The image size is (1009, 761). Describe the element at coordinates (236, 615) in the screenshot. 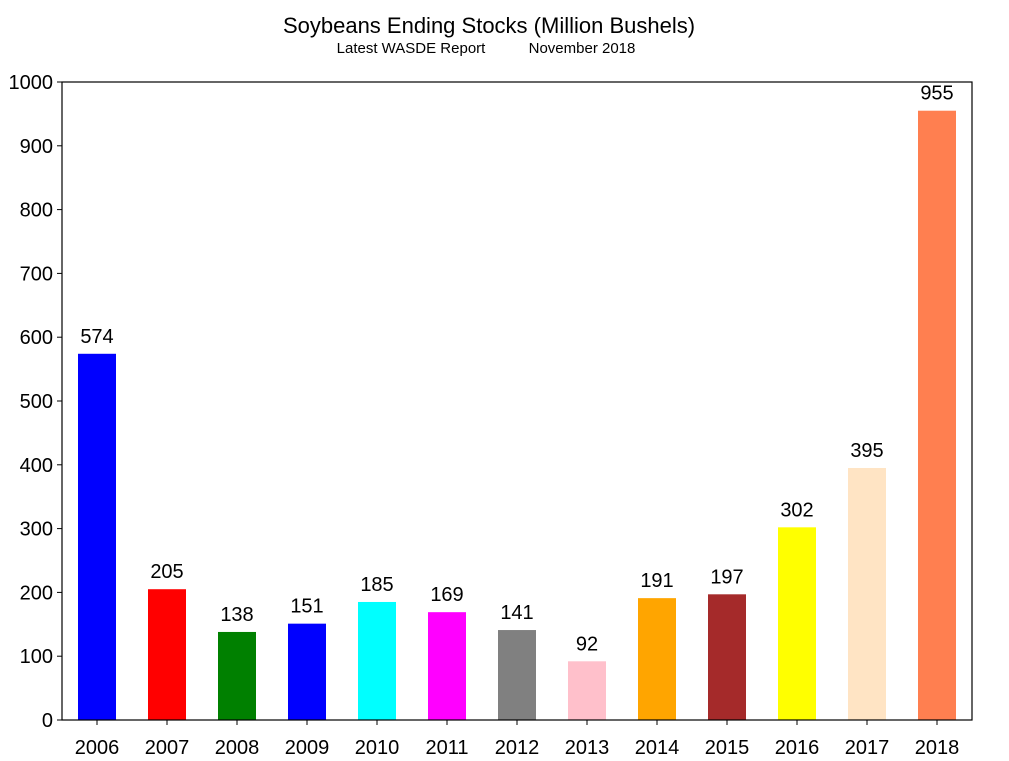

I see `data-label-2008: 138` at that location.